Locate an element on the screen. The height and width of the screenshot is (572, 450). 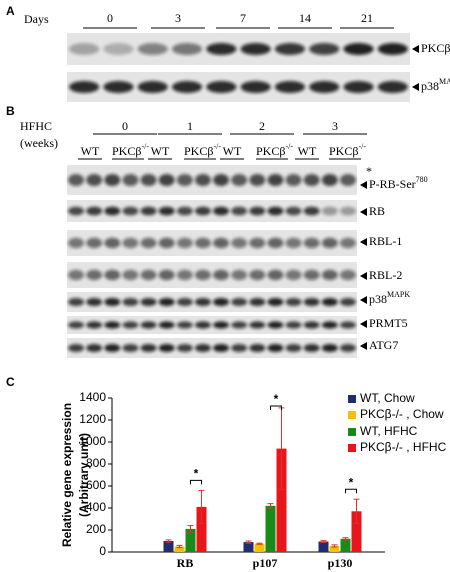
genotype-label: PKCβ-/- is located at coordinates (130, 149).